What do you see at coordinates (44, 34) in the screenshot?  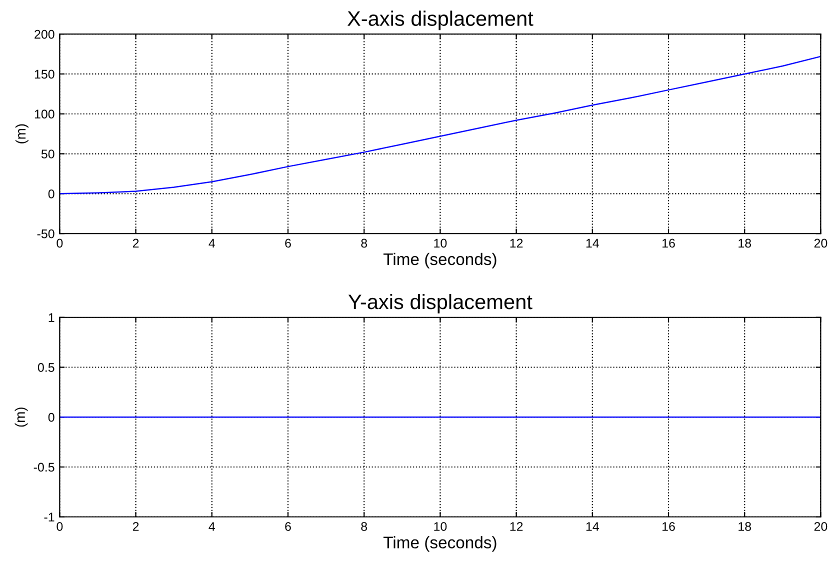 I see `y-tick-label: 200` at bounding box center [44, 34].